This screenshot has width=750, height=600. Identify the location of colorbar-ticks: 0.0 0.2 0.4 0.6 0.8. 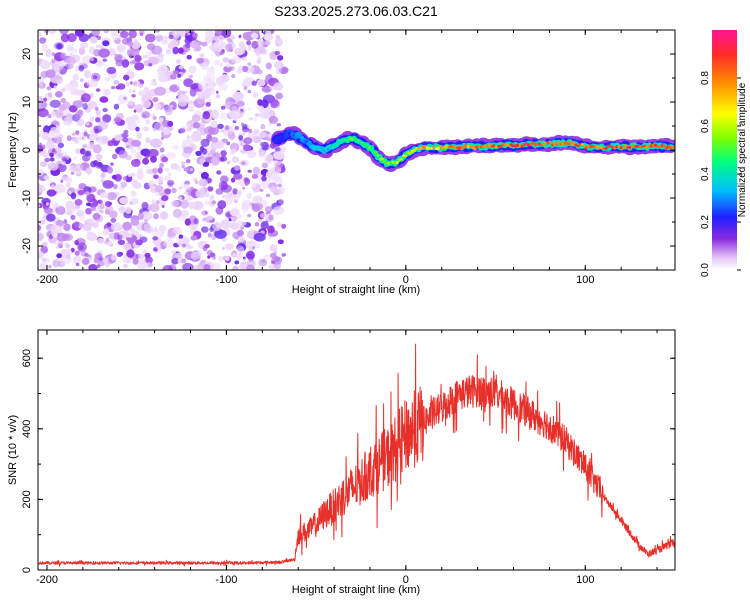
(720, 174).